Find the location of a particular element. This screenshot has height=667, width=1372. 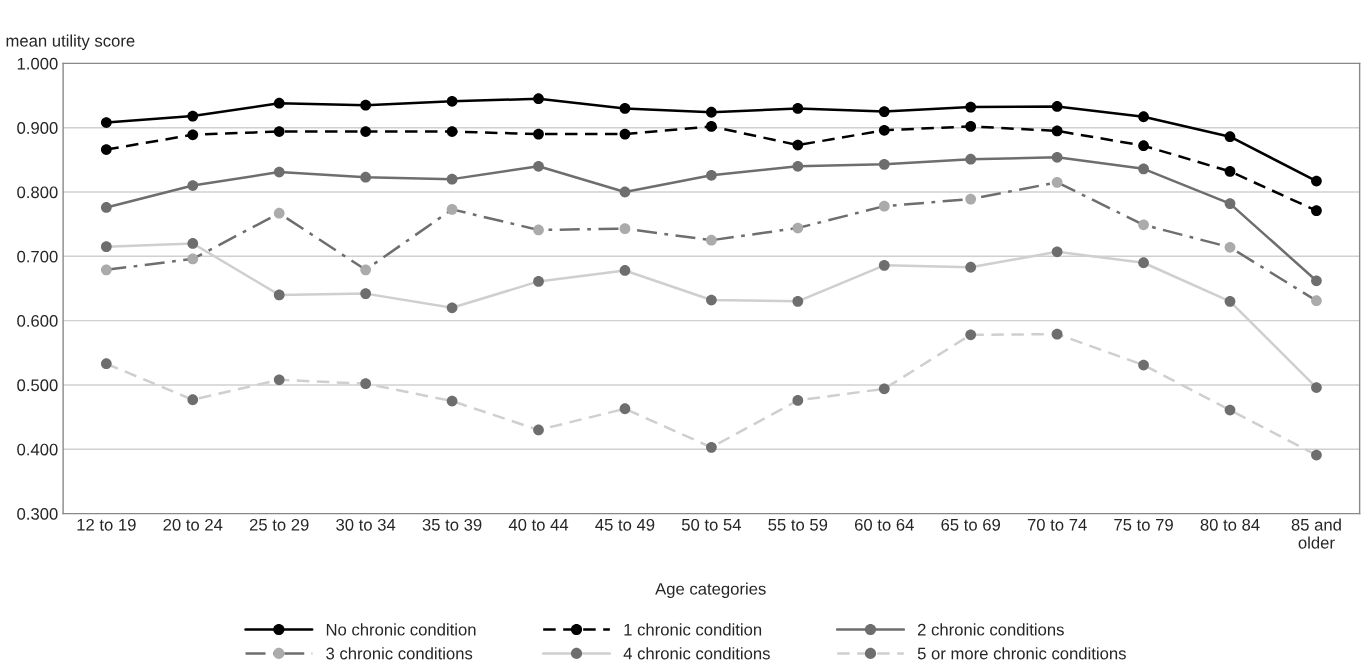

y-axis-title: mean utility score is located at coordinates (70, 42).